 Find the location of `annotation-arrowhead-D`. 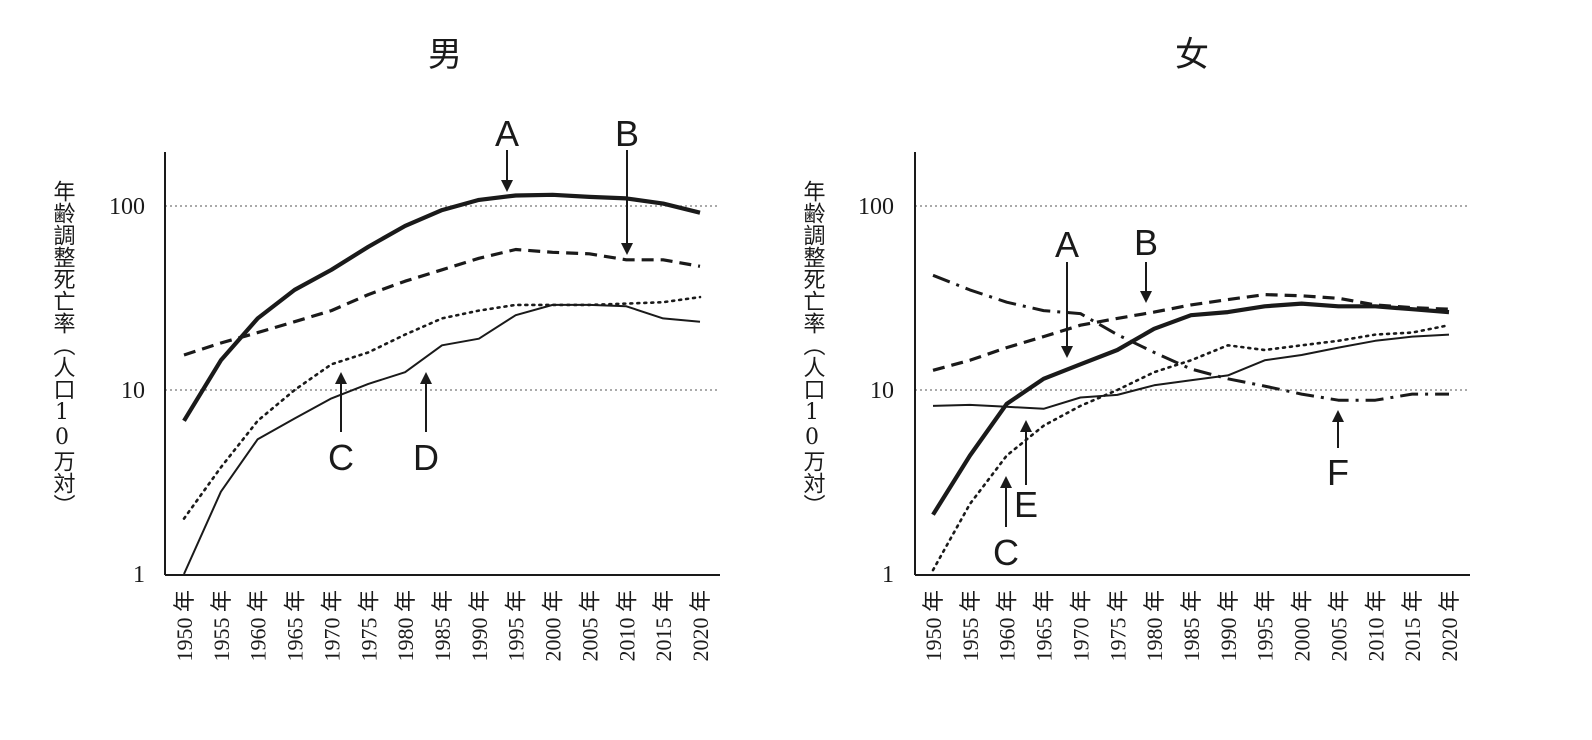

annotation-arrowhead-D is located at coordinates (426, 378).